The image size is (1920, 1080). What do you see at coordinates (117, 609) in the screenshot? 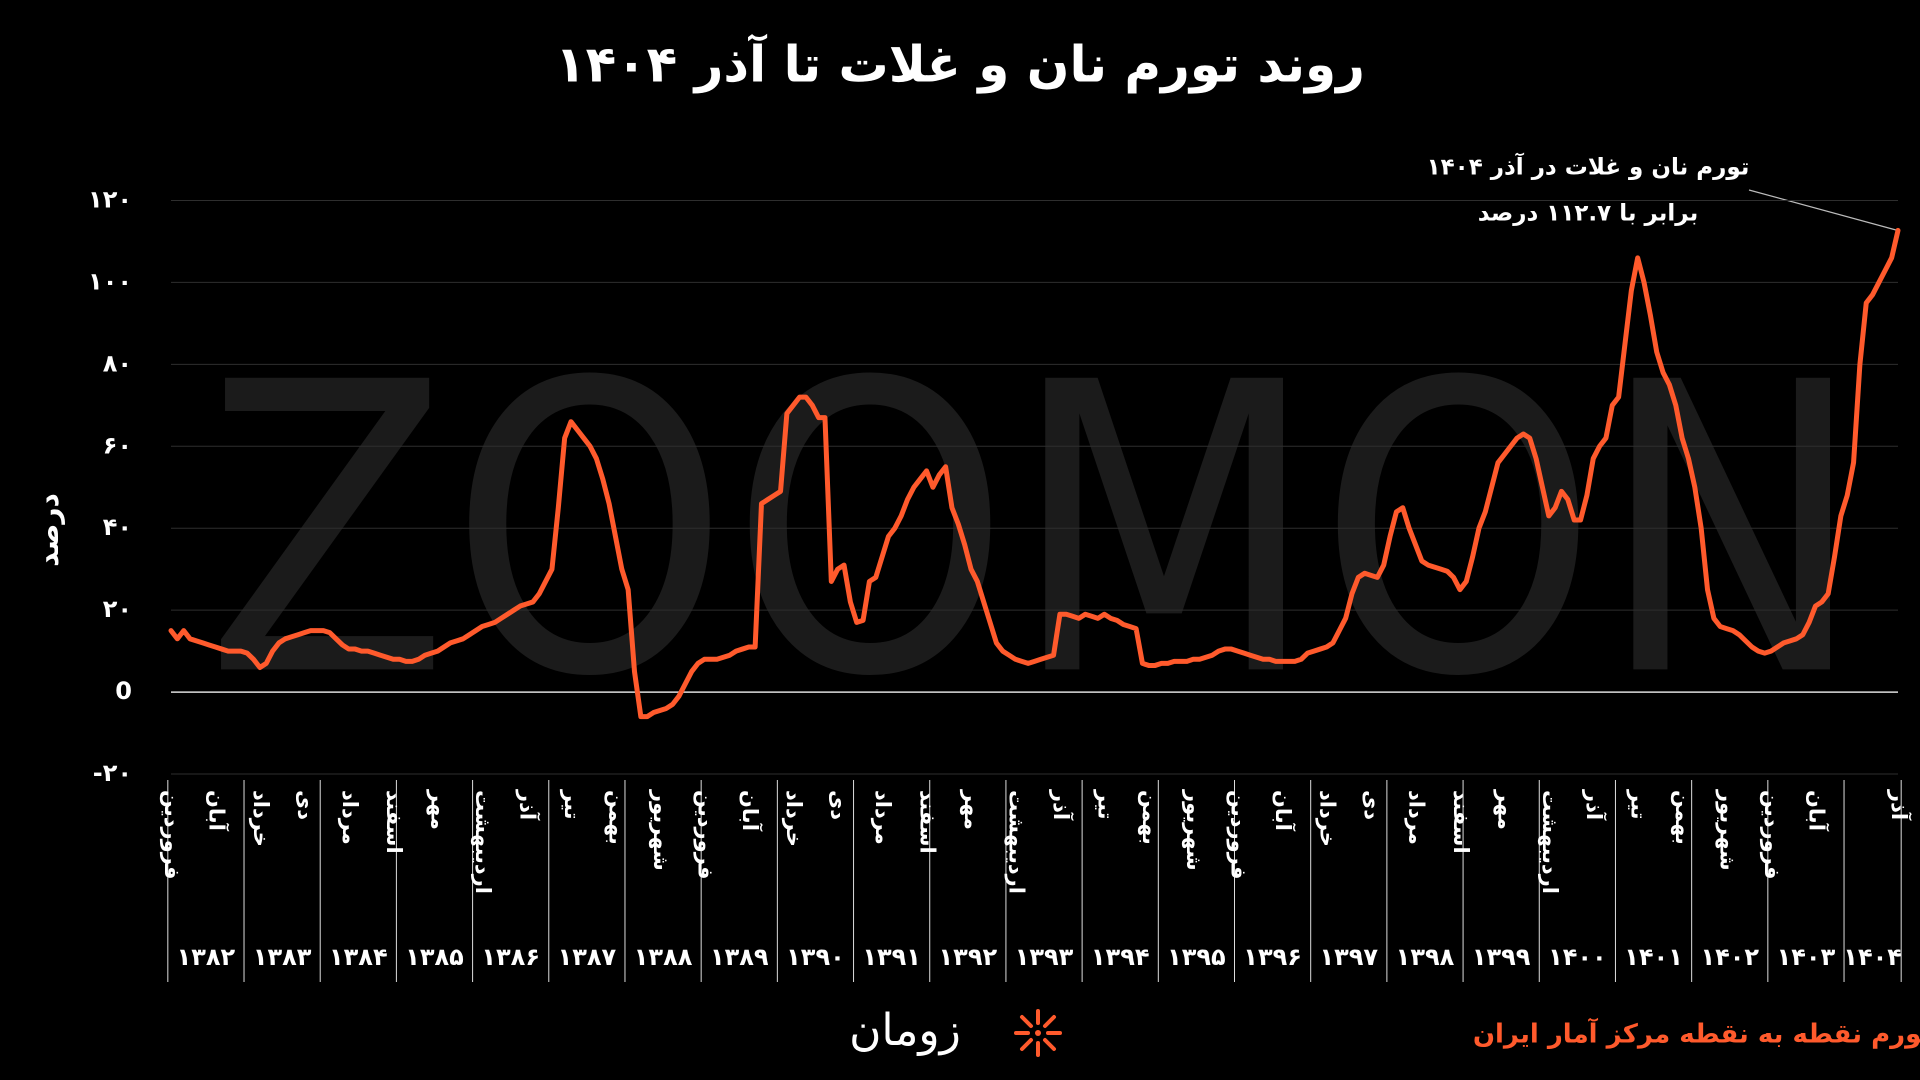
I see `y-tick-label: ۲۰` at bounding box center [117, 609].